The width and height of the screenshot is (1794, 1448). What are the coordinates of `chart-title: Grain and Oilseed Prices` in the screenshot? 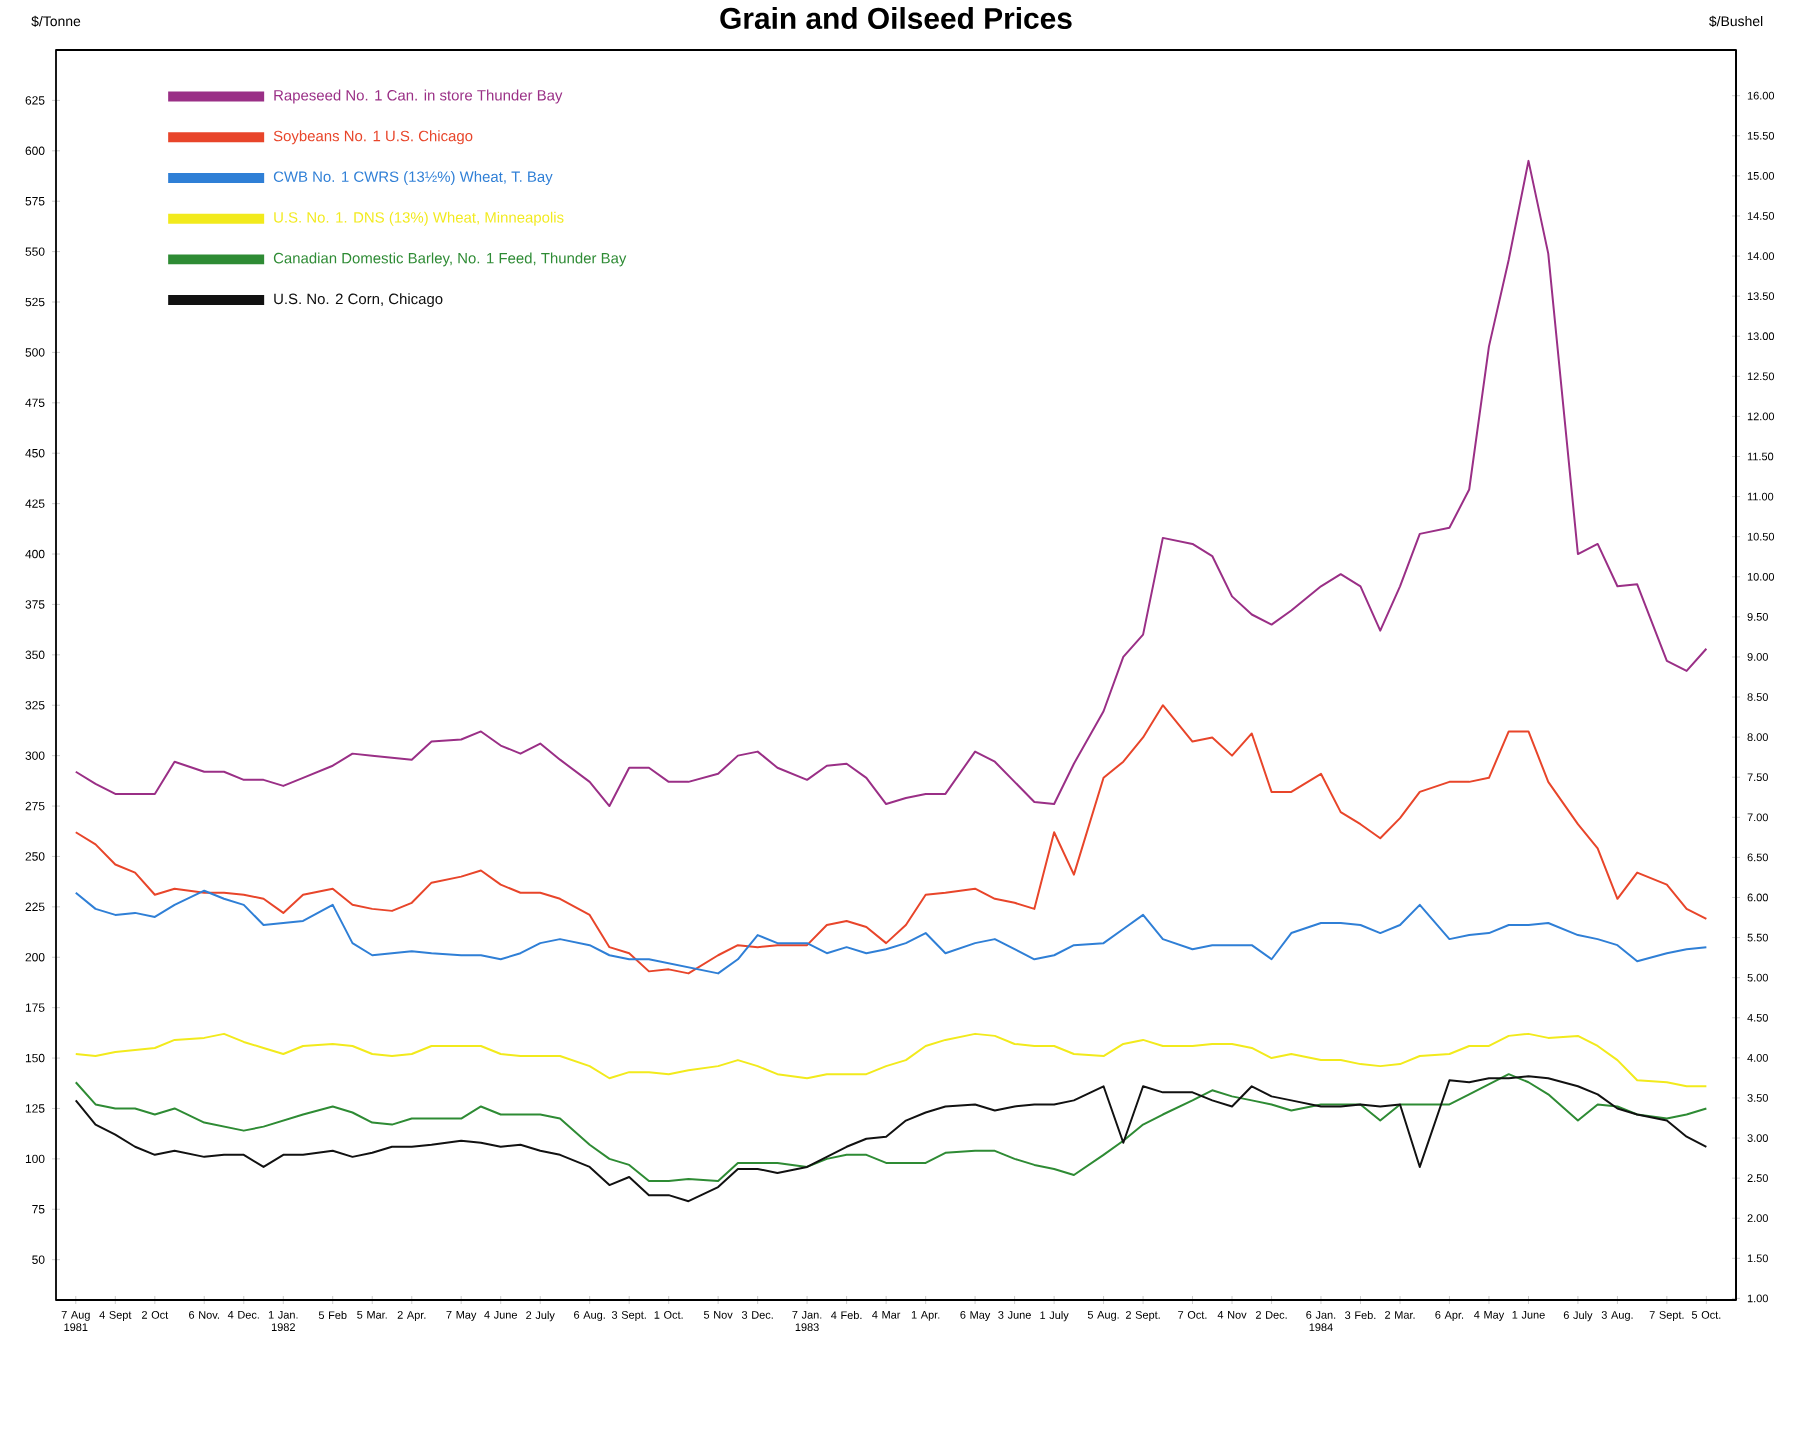 It's located at (896, 18).